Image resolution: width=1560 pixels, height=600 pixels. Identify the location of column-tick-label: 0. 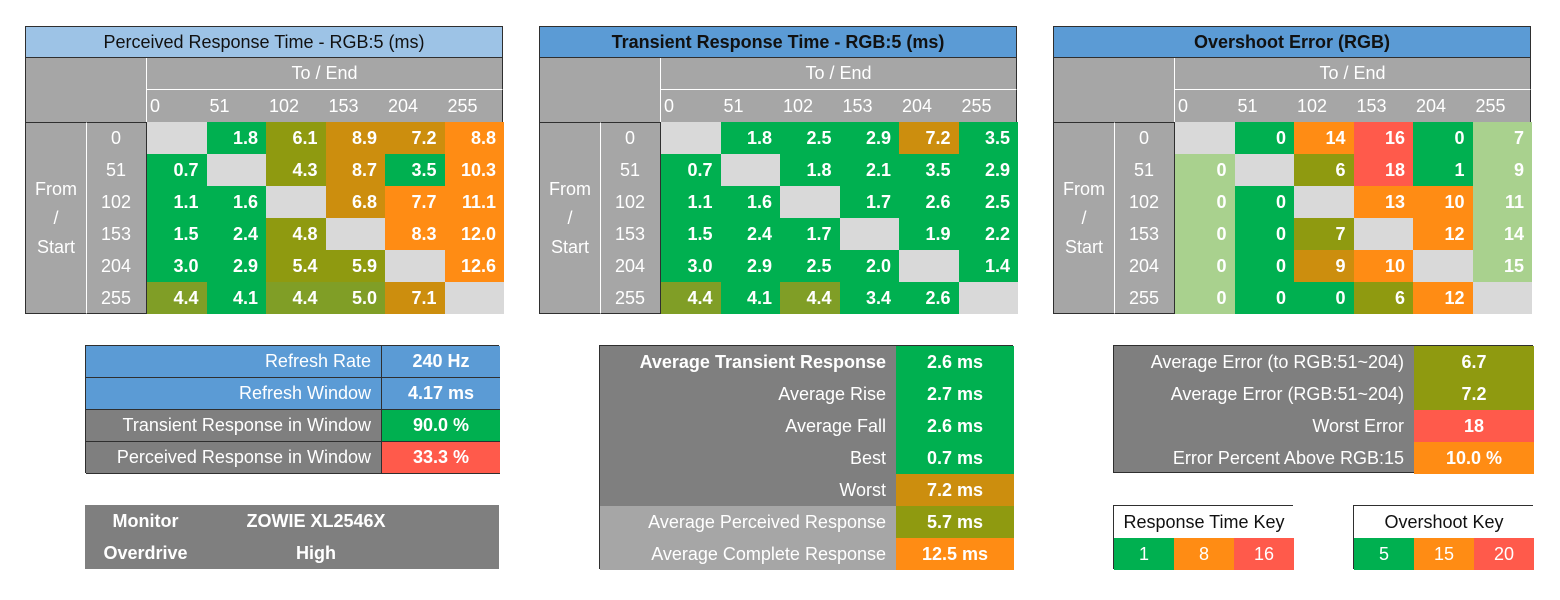
(669, 105).